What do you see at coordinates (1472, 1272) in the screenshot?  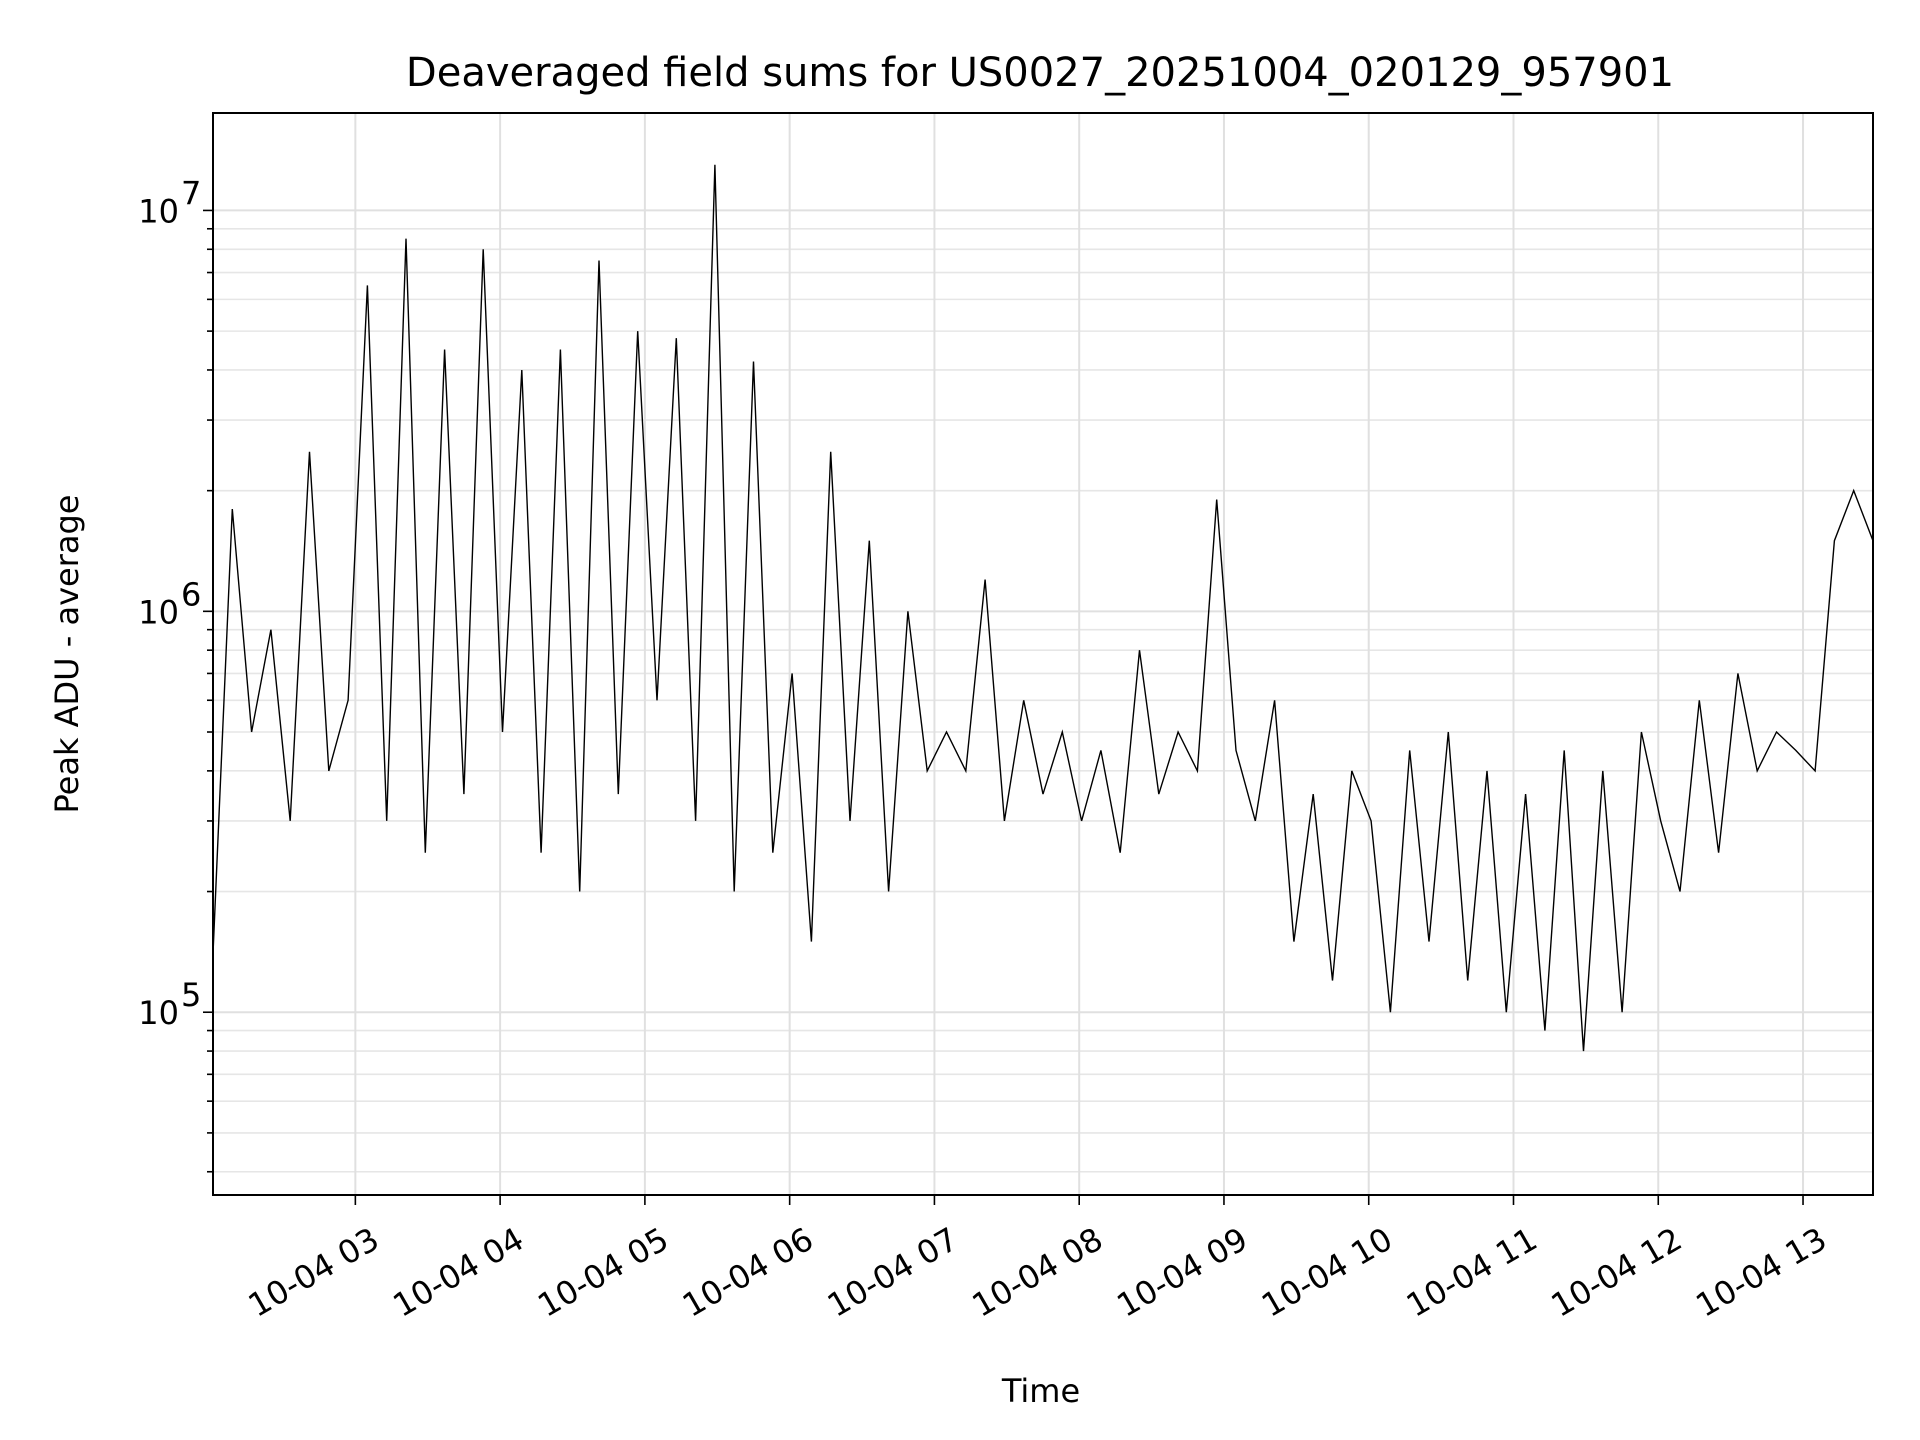 I see `x-tick-label: 10-04 11` at bounding box center [1472, 1272].